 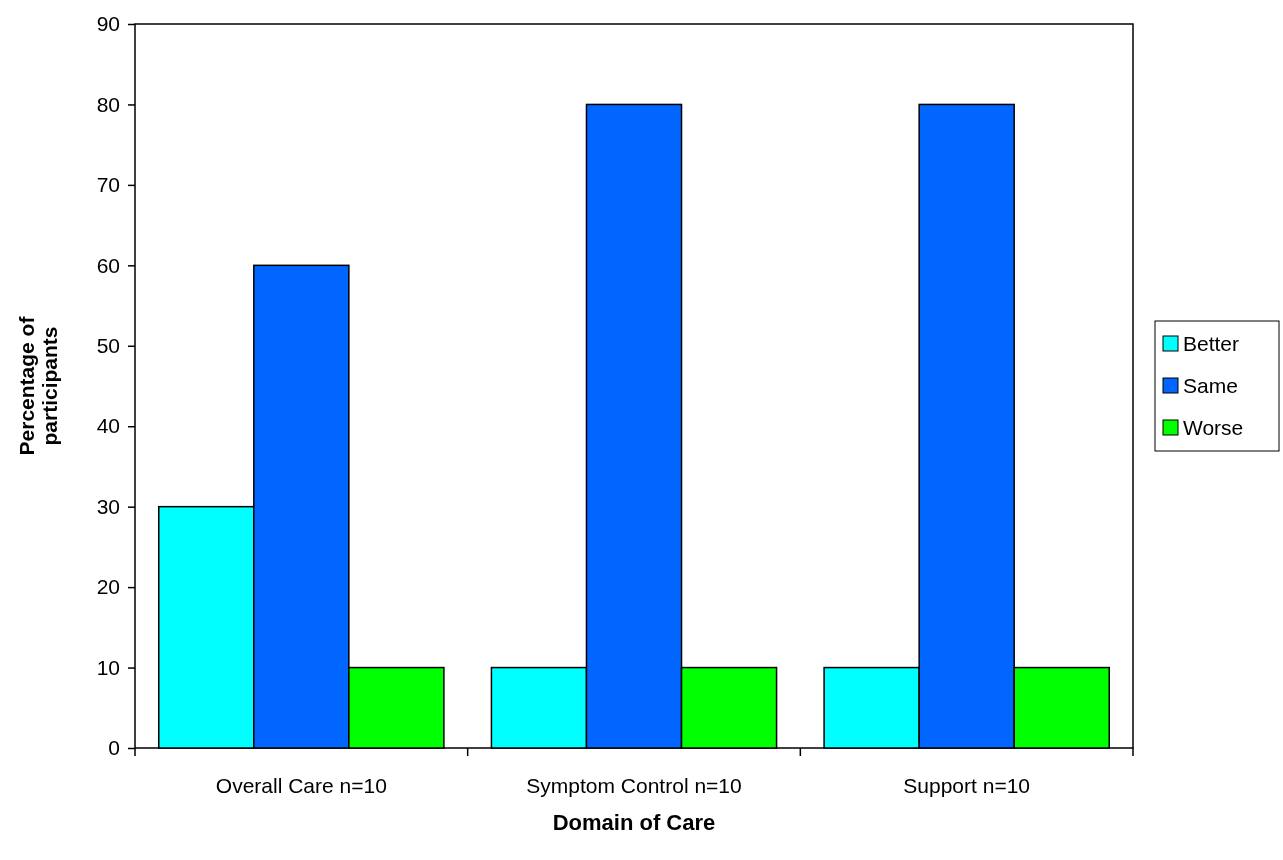 I want to click on y-tick-label: 80, so click(x=108, y=104).